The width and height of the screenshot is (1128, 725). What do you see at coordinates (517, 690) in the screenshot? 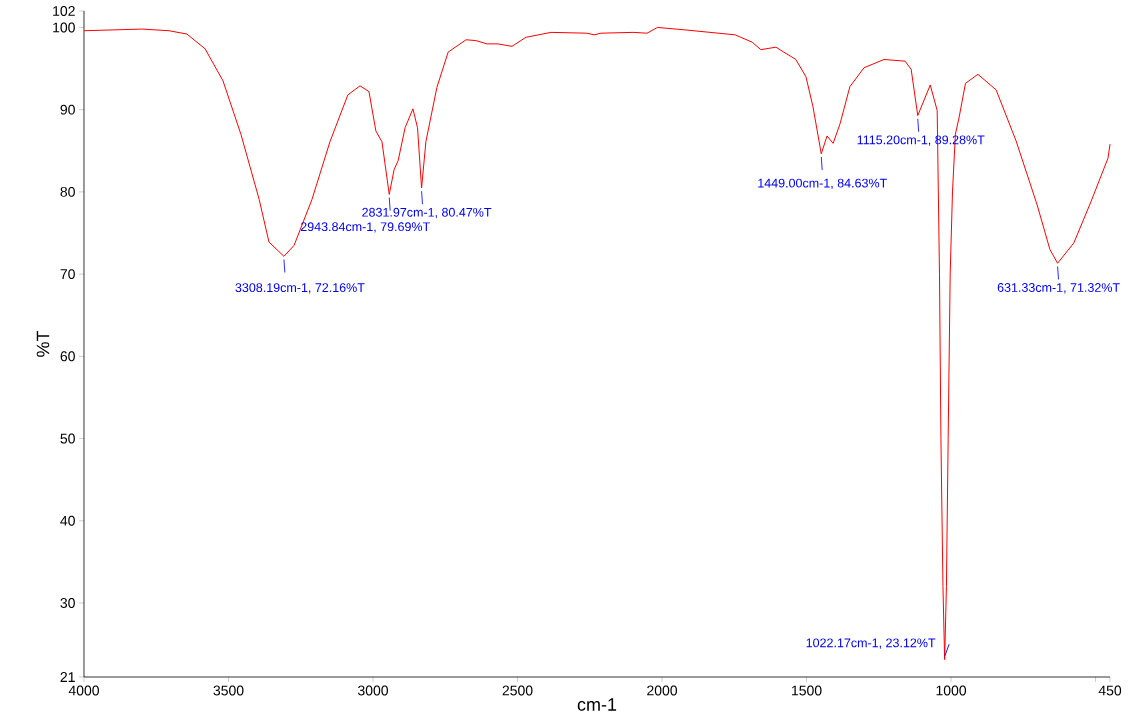
I see `x-tick-label: 2500` at bounding box center [517, 690].